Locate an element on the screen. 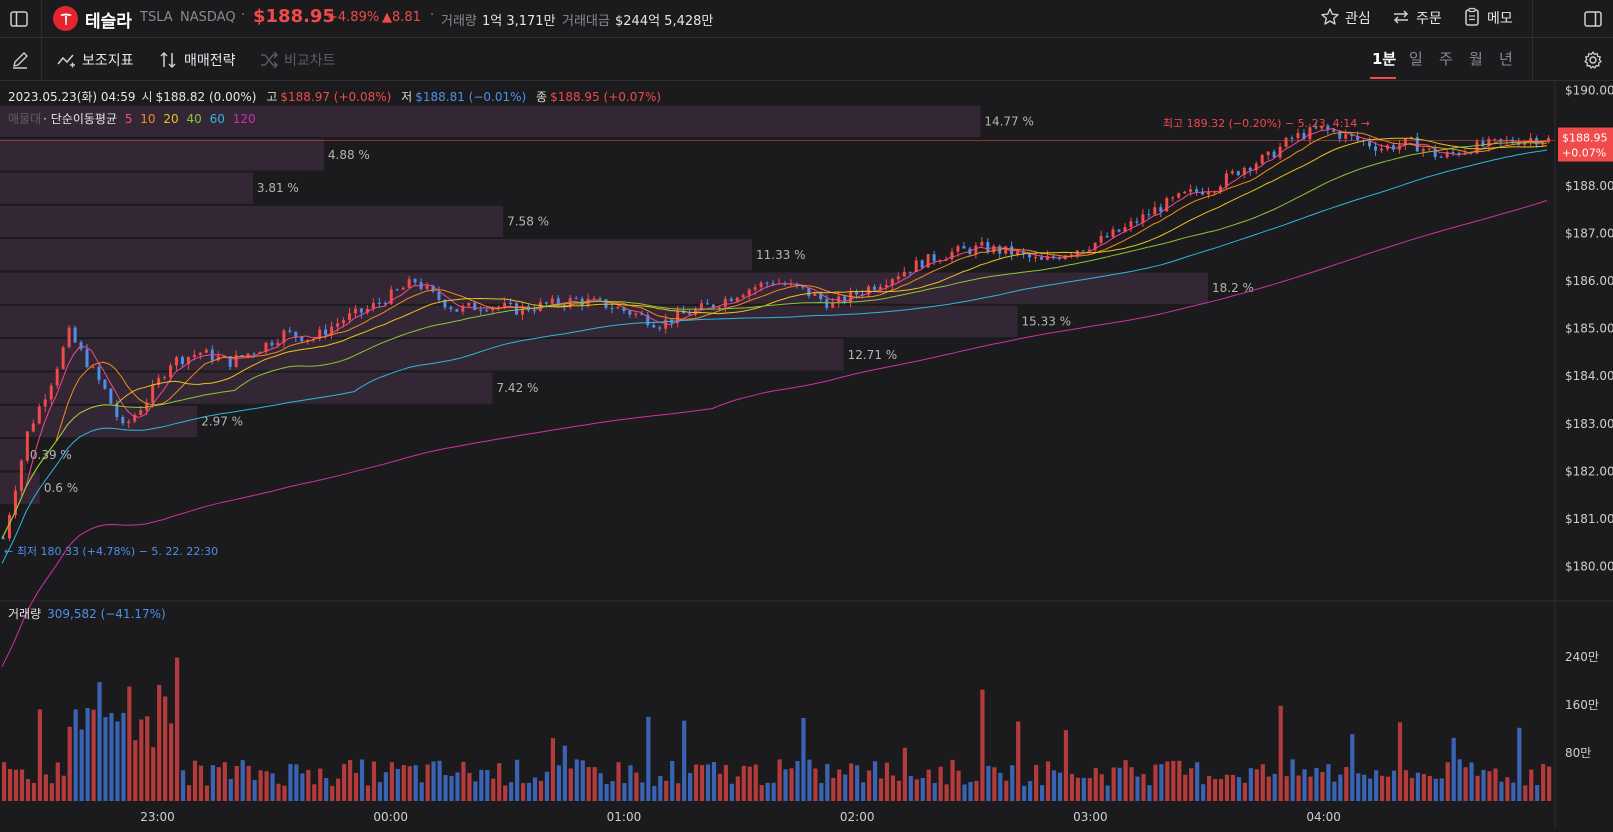  memo-icon is located at coordinates (1472, 17).